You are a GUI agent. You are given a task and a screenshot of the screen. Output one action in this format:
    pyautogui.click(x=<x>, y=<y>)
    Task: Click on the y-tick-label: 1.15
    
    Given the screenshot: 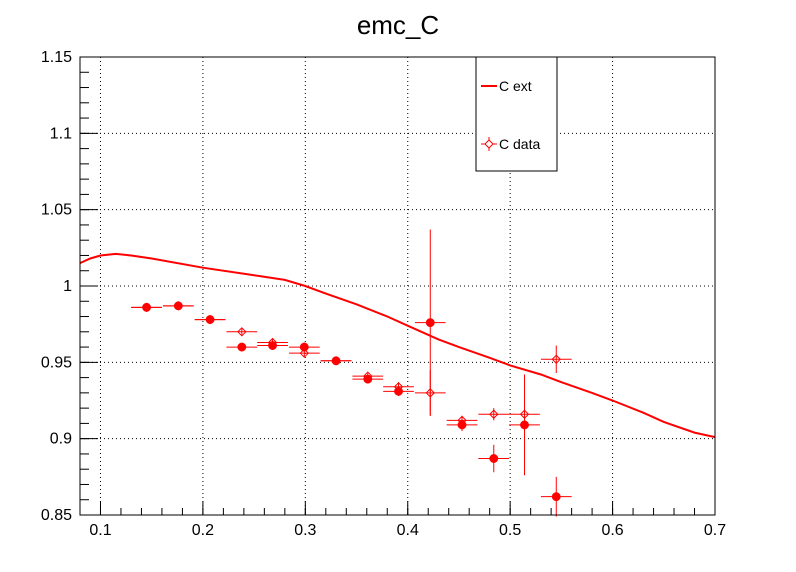 What is the action you would take?
    pyautogui.click(x=56, y=57)
    